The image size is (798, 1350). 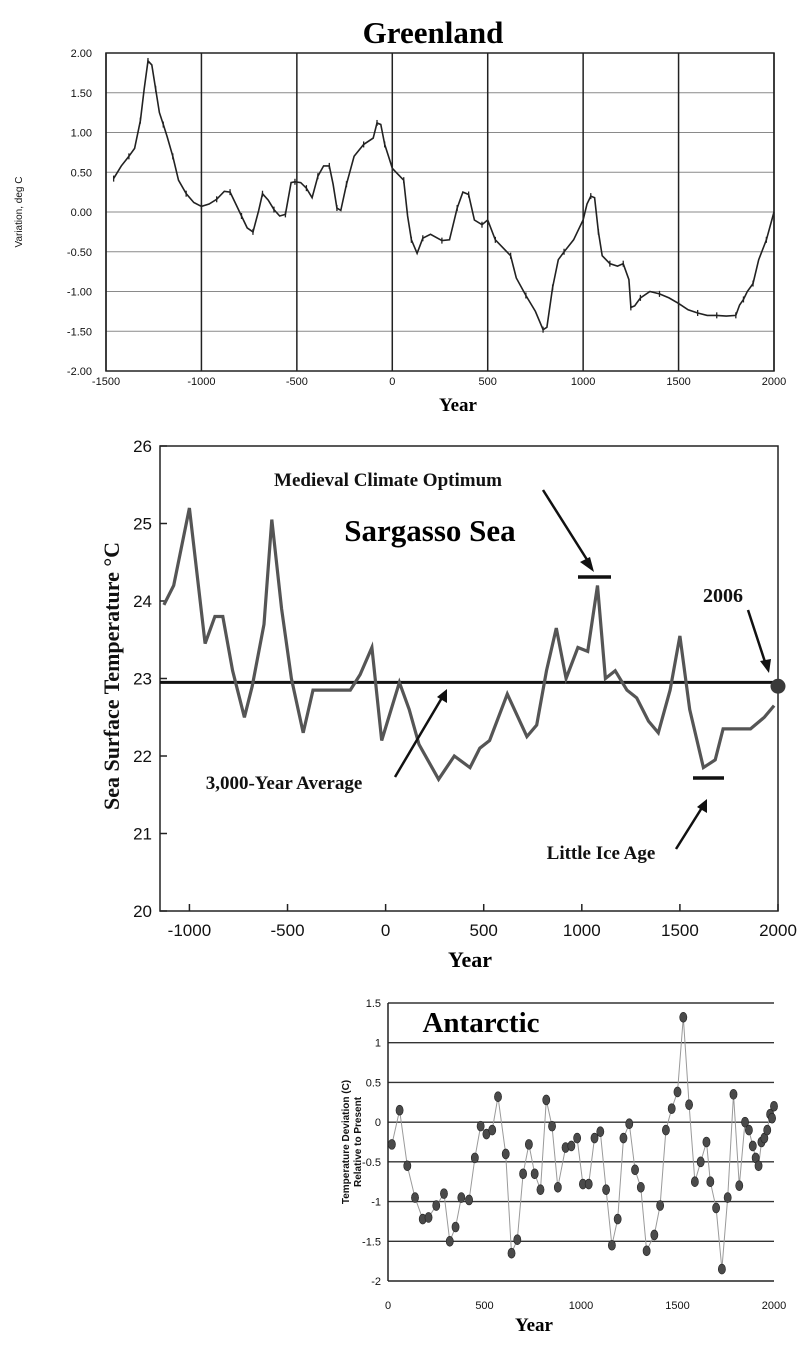 I want to click on greenland-y-tick-label: -0.50, so click(x=79, y=253).